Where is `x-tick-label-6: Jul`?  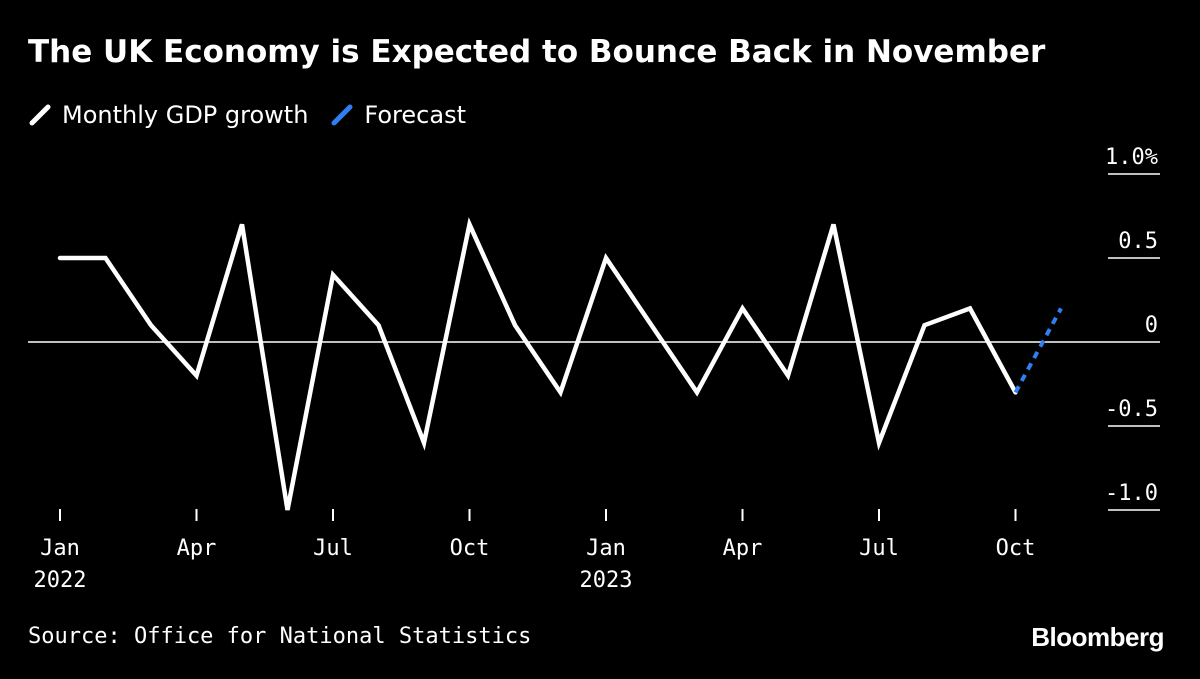 x-tick-label-6: Jul is located at coordinates (879, 548).